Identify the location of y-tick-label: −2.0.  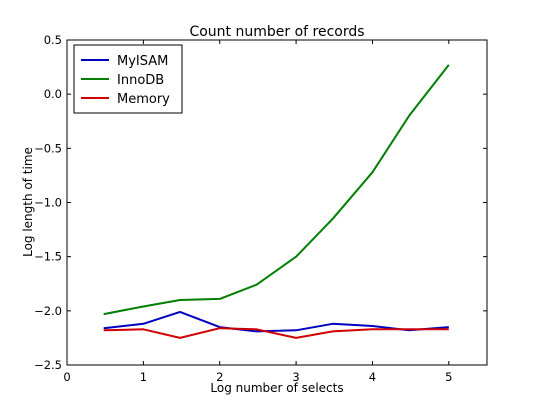
(48, 311).